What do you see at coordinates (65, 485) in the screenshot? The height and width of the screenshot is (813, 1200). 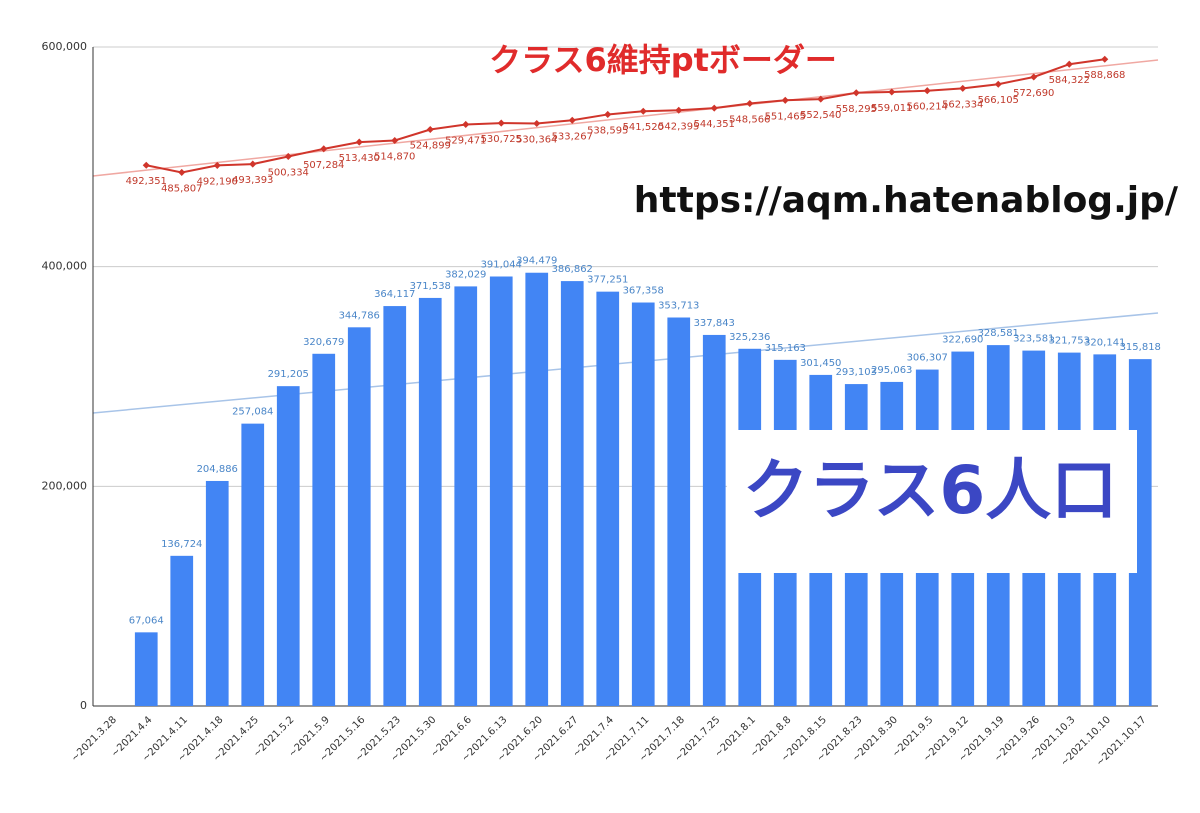 I see `y-tick-label: 200,000` at bounding box center [65, 485].